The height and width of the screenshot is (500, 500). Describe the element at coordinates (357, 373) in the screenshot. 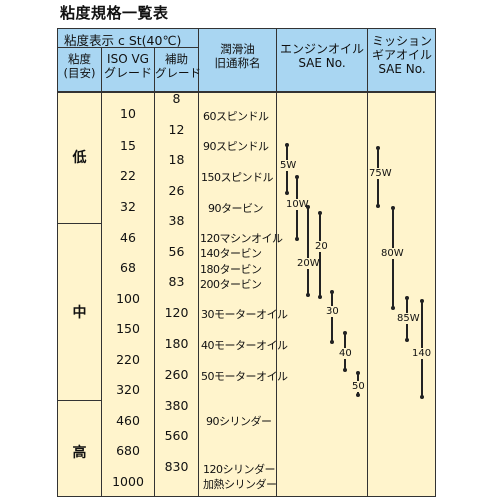

I see `engine-range-50-top` at that location.